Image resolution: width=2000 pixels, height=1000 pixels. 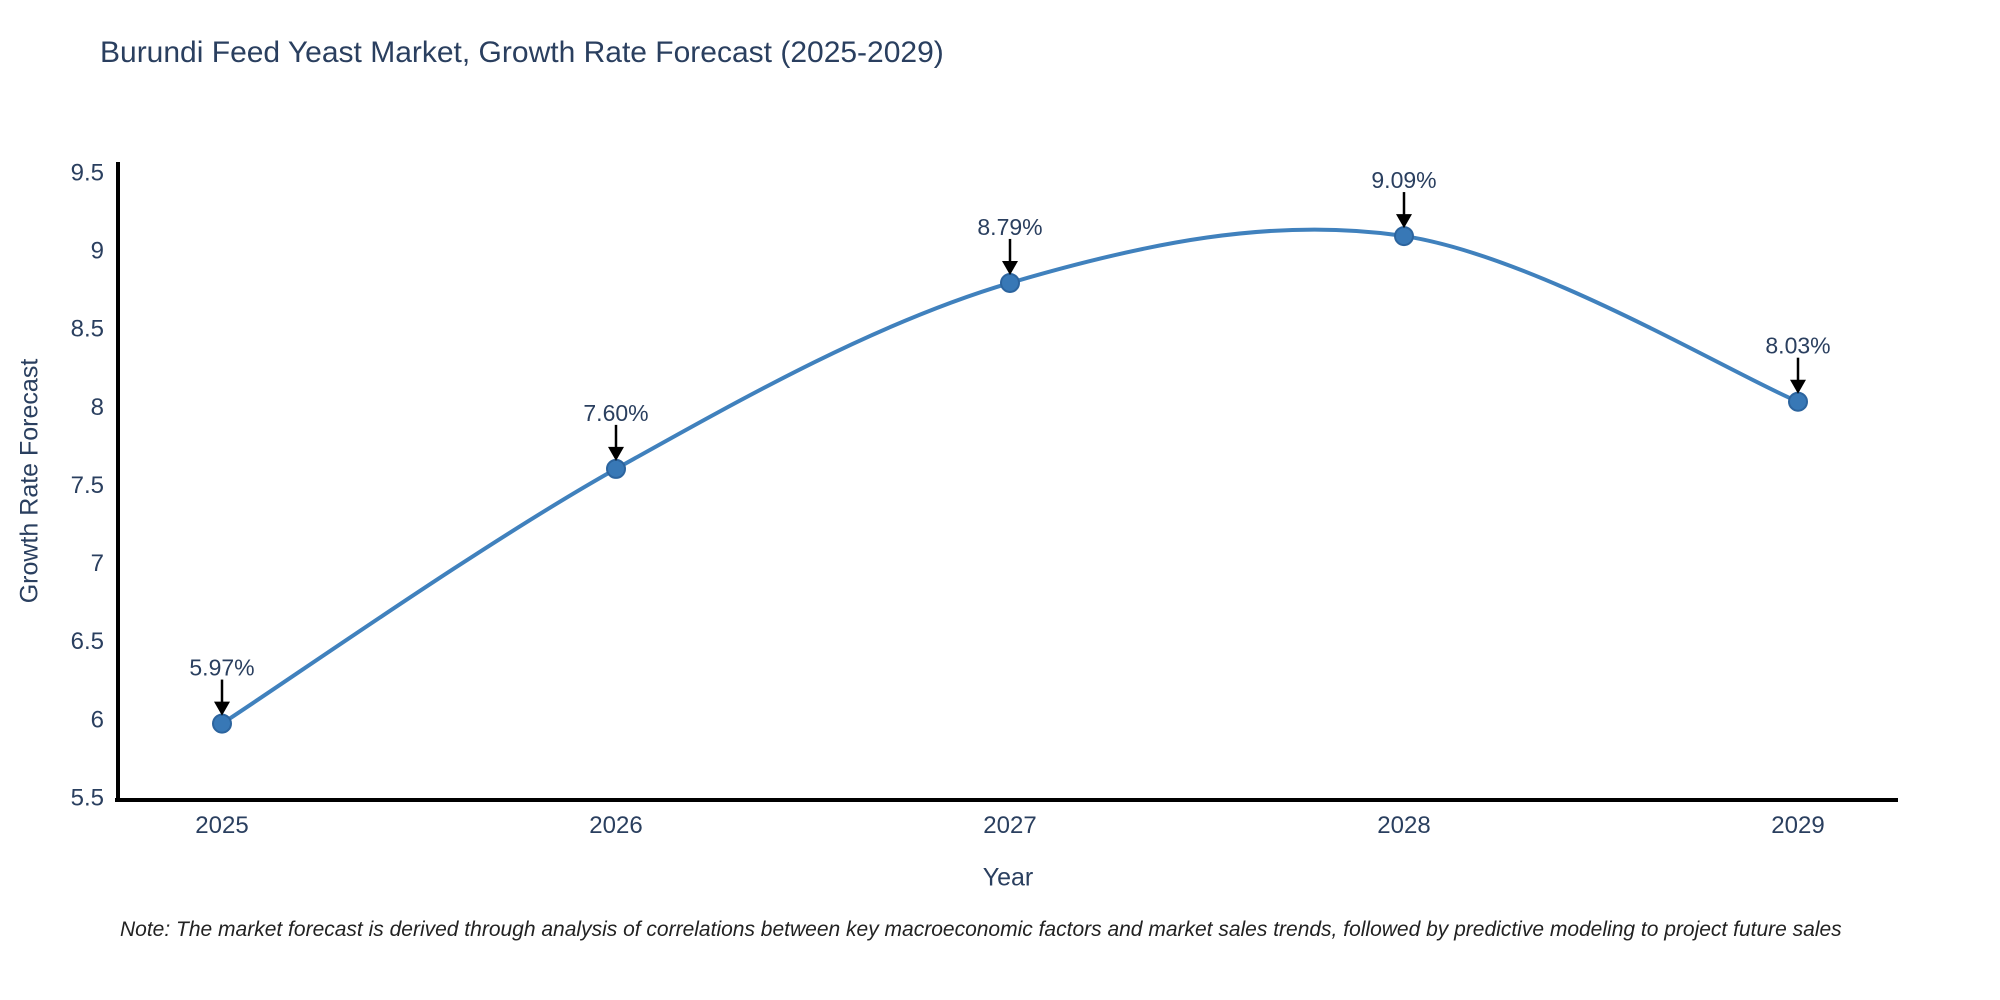 I want to click on x-tick-label: 2025, so click(x=221, y=825).